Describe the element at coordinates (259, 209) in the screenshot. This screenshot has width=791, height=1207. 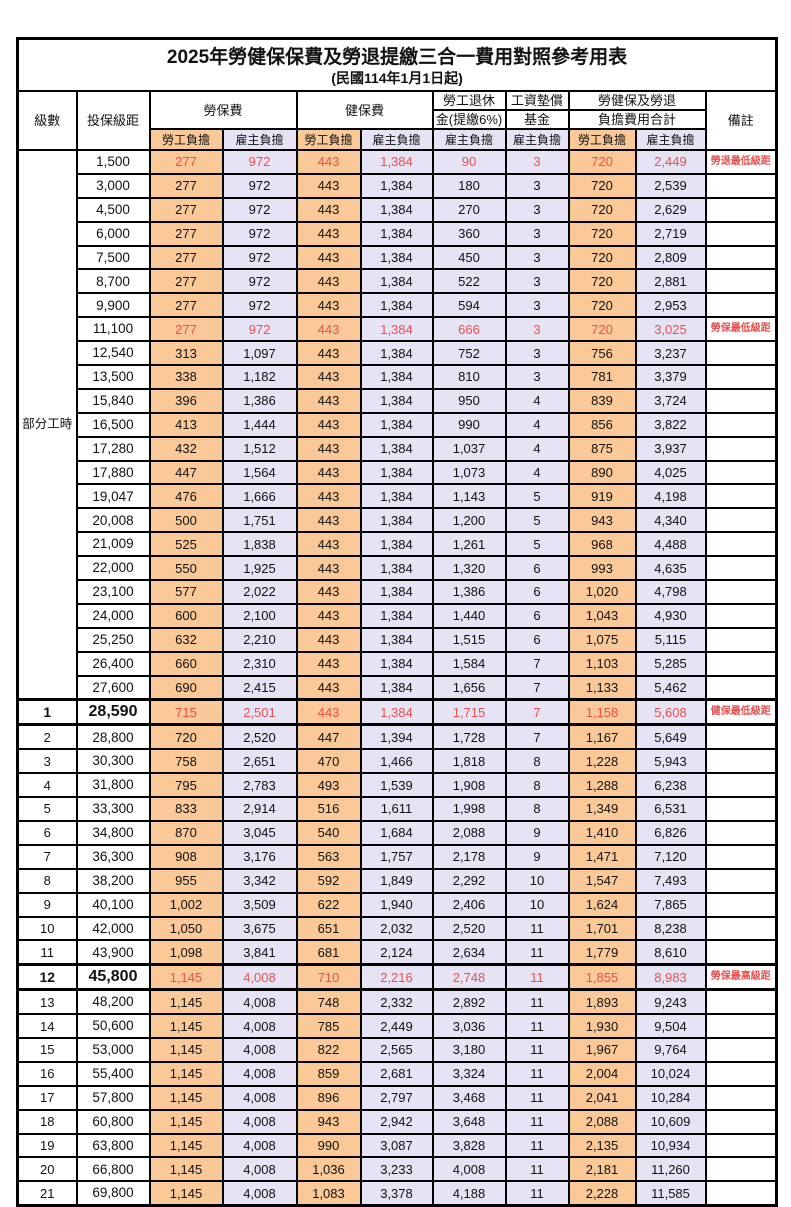
I see `value-cell: 972` at that location.